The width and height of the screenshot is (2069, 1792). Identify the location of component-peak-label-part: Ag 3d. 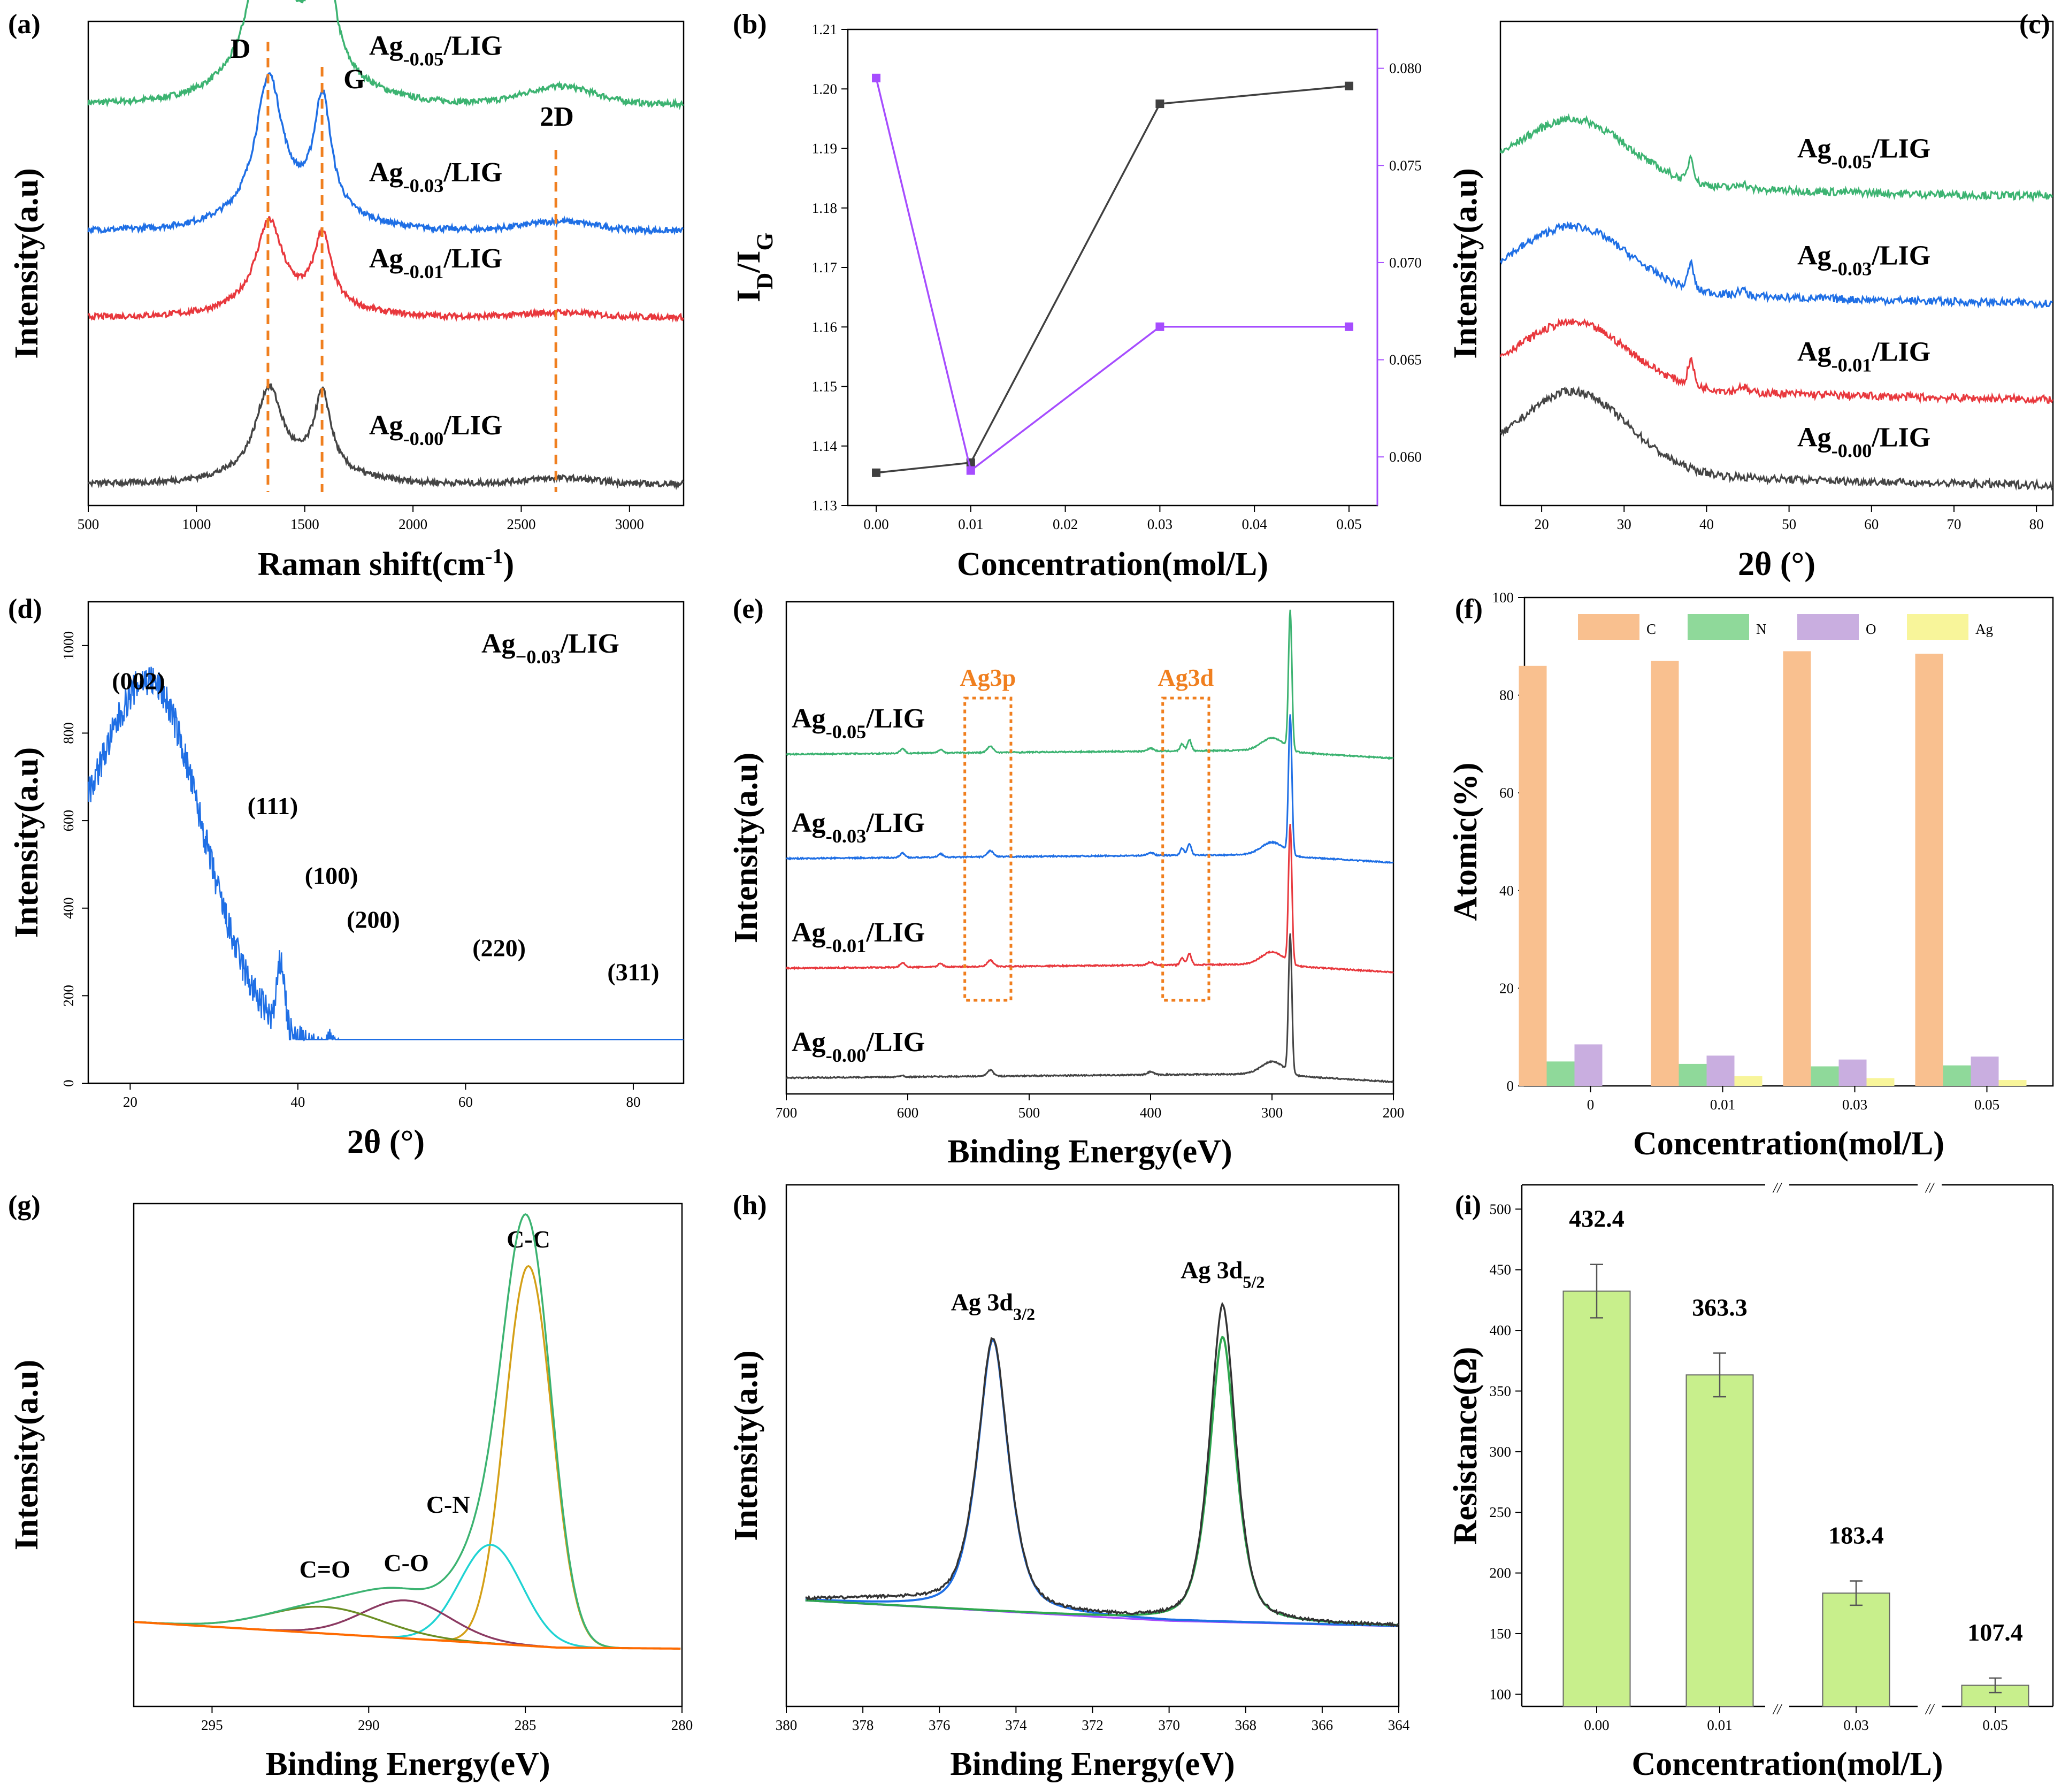
(1212, 1269).